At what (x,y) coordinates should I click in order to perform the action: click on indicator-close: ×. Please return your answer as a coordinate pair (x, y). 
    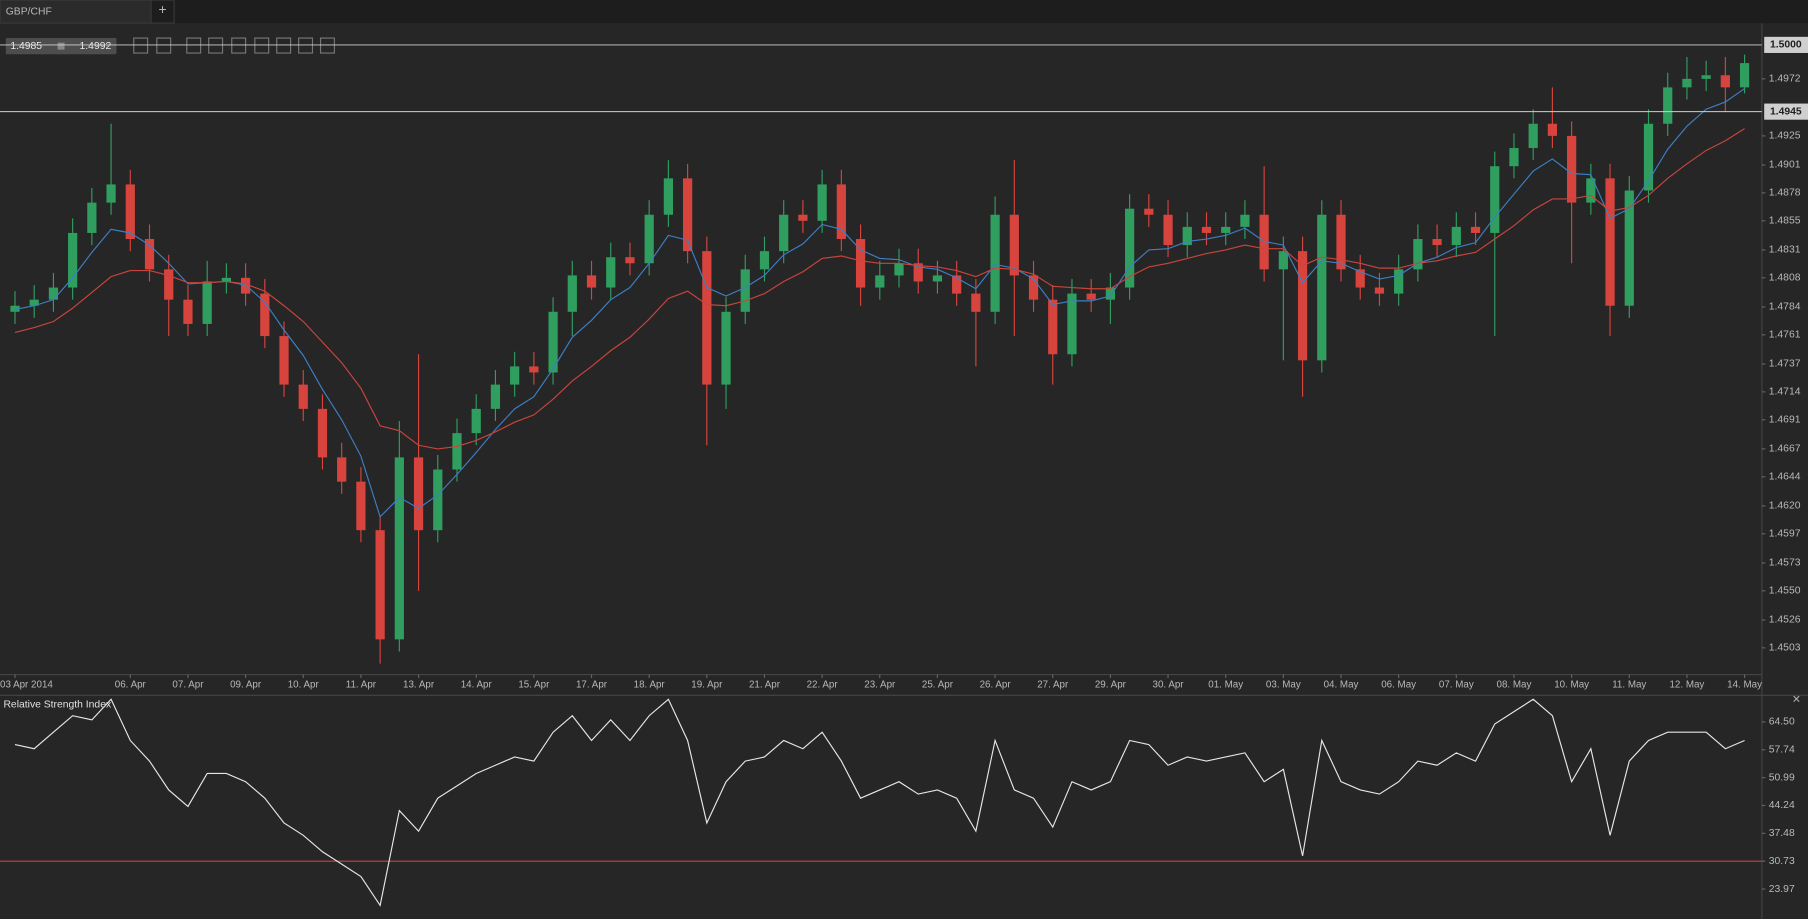
    Looking at the image, I should click on (1796, 699).